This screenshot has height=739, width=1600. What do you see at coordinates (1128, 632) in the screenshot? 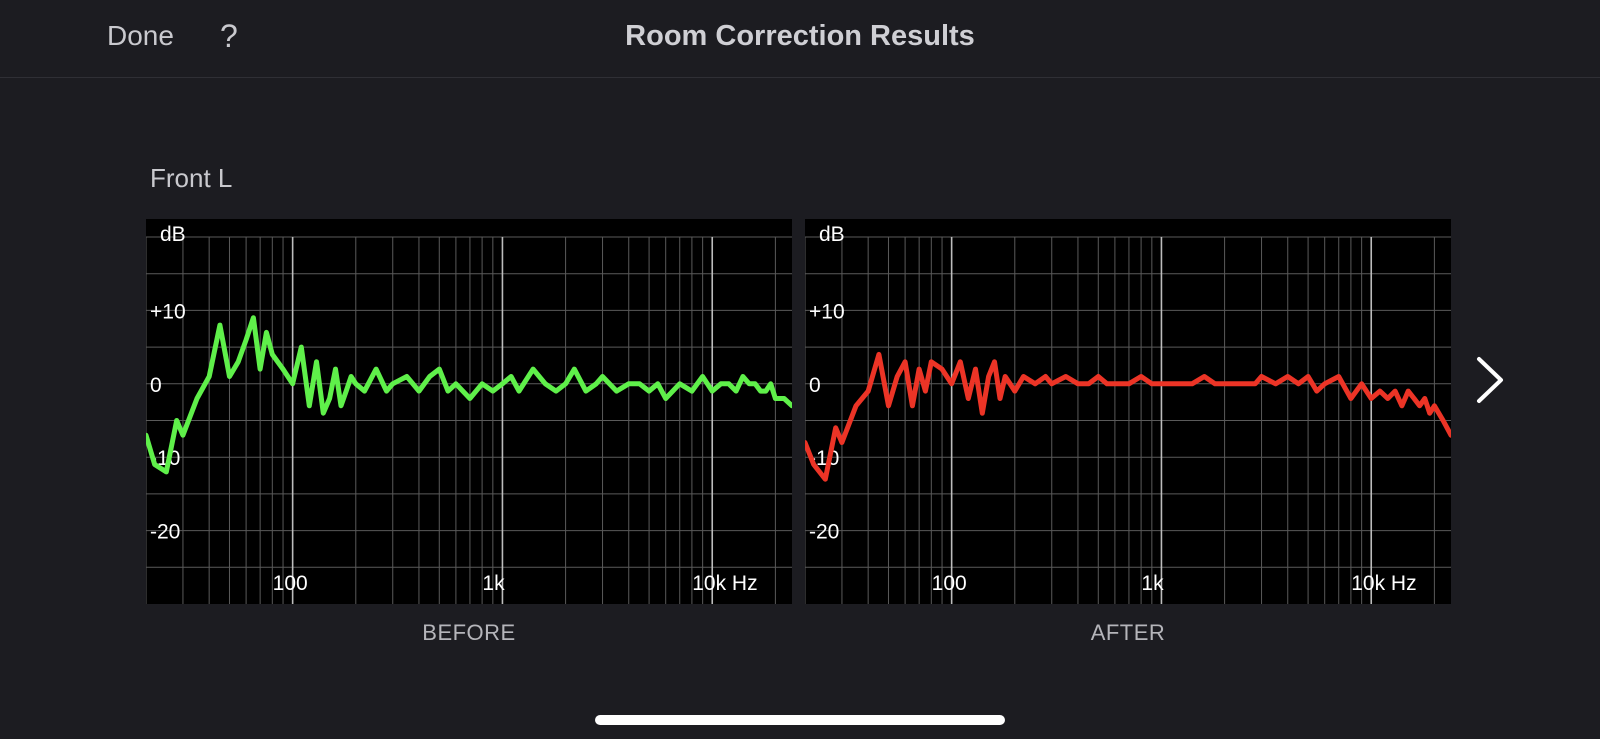
I see `after-caption: AFTER` at bounding box center [1128, 632].